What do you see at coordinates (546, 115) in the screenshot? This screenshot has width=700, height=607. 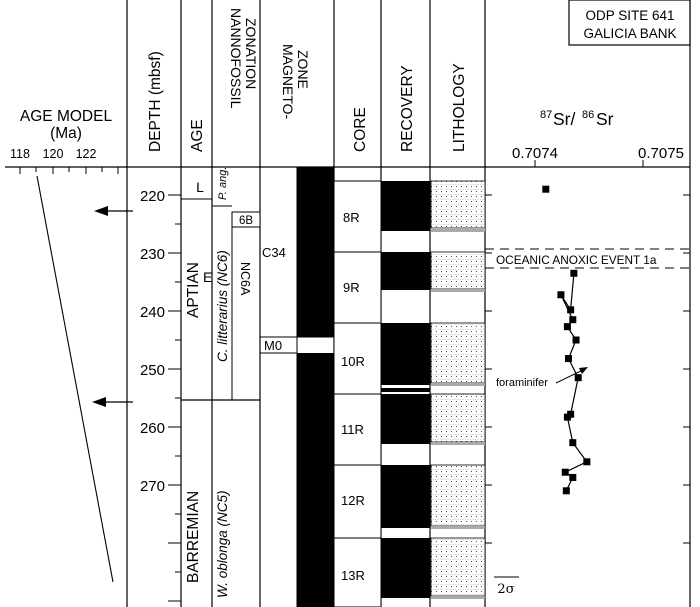 I see `sr-ratio-sup-87: 87` at bounding box center [546, 115].